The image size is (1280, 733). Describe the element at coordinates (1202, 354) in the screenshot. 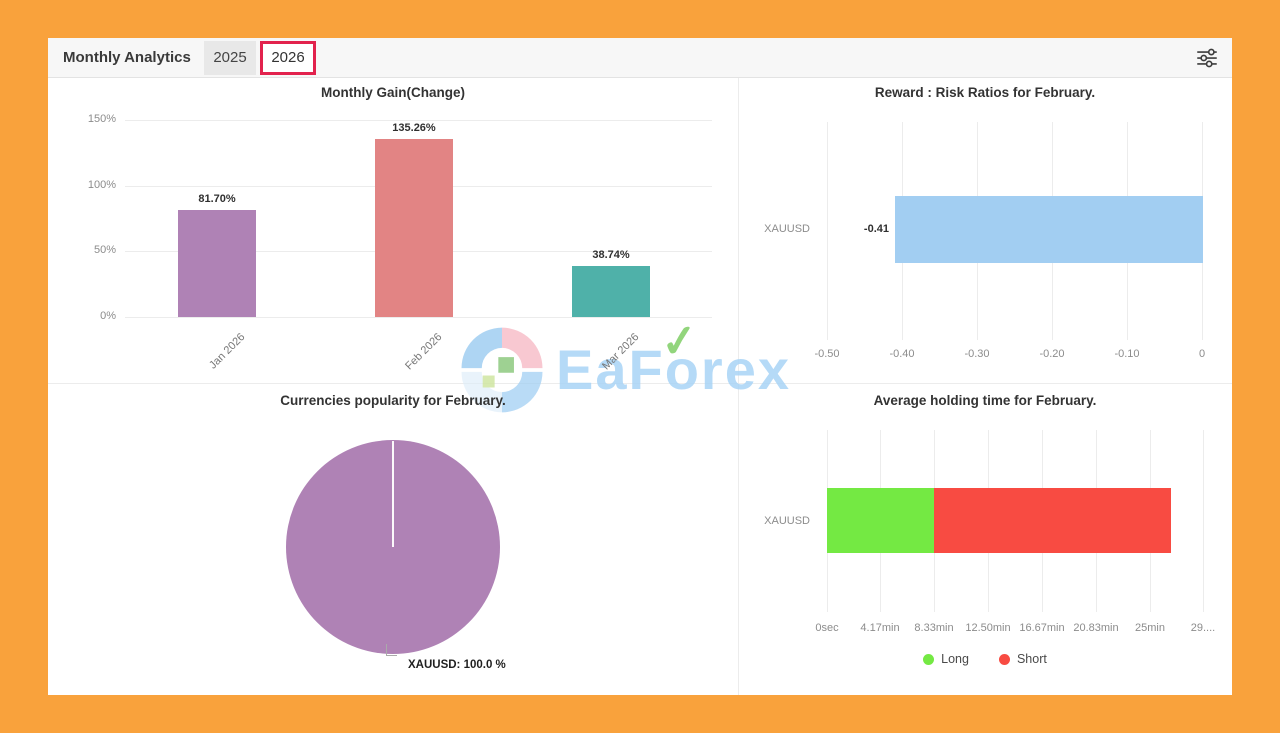

I see `x-axis-tick-label: 0` at that location.